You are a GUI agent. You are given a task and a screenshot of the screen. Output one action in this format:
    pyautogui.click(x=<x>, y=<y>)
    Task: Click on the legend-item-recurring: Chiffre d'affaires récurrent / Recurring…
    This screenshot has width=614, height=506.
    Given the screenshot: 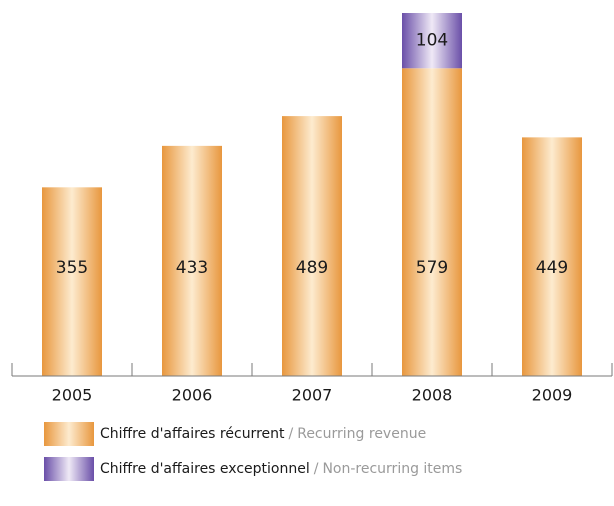 What is the action you would take?
    pyautogui.click(x=235, y=434)
    